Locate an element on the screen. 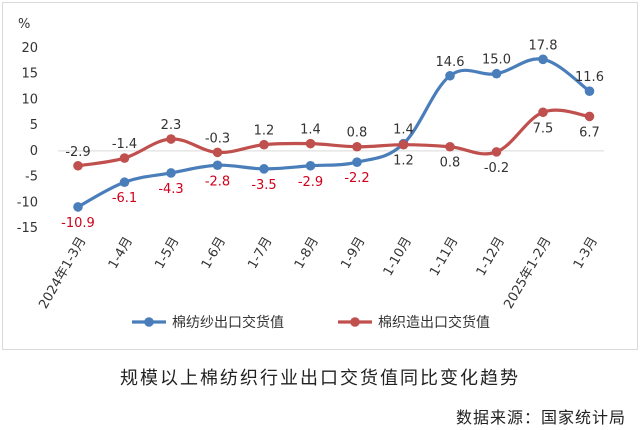  data-label: -10.9 is located at coordinates (78, 223).